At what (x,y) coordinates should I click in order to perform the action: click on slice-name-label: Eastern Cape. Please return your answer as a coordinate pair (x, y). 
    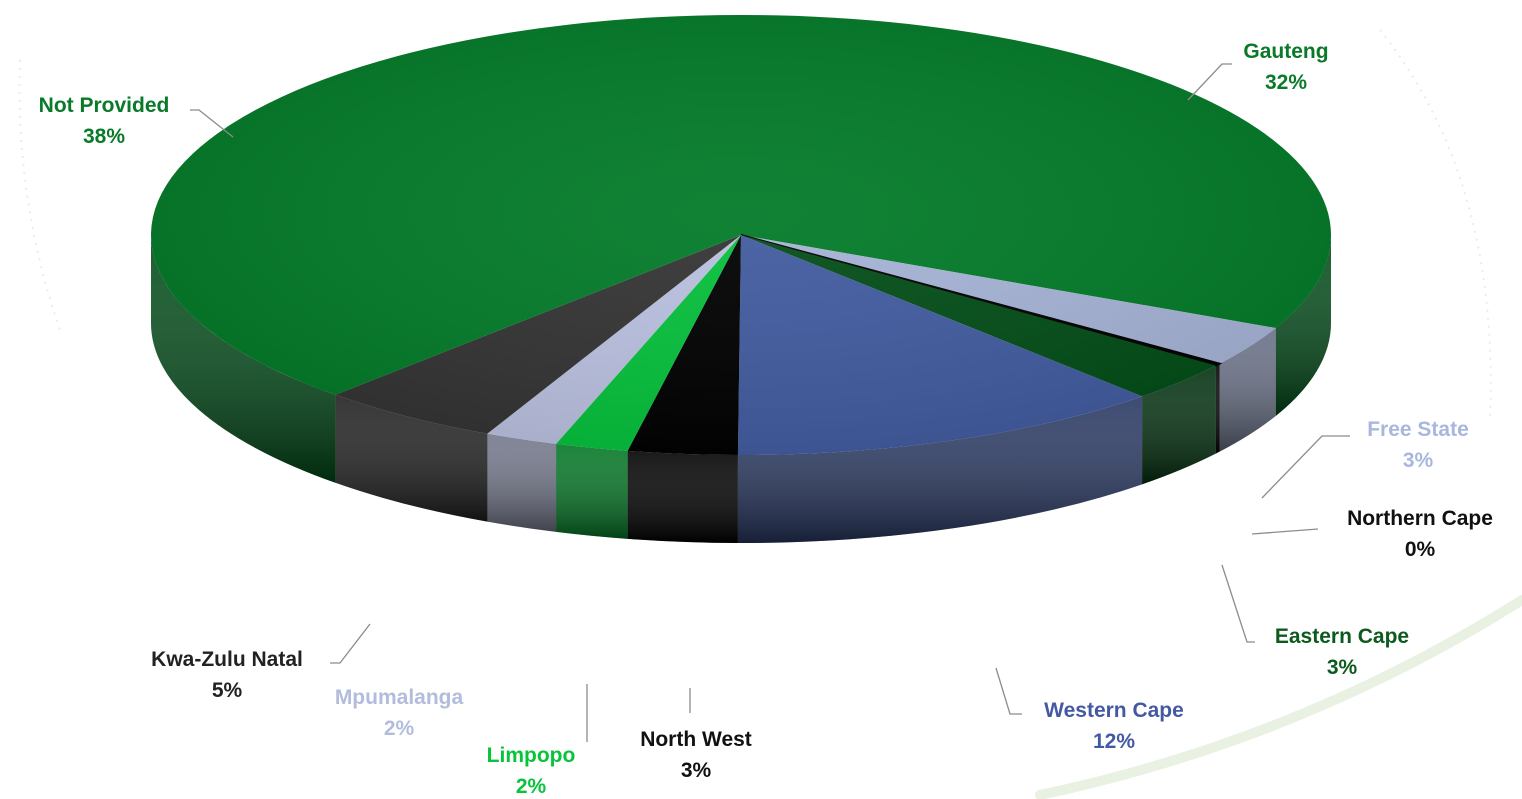
    Looking at the image, I should click on (1342, 636).